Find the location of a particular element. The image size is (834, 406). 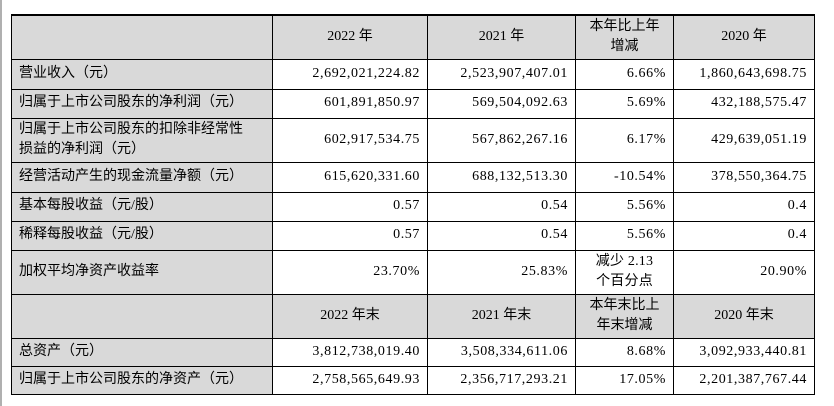

year-end-header-row: 2022 年末 2021 年末 本年末比上 年末增减 2020 年末 is located at coordinates (413, 316).